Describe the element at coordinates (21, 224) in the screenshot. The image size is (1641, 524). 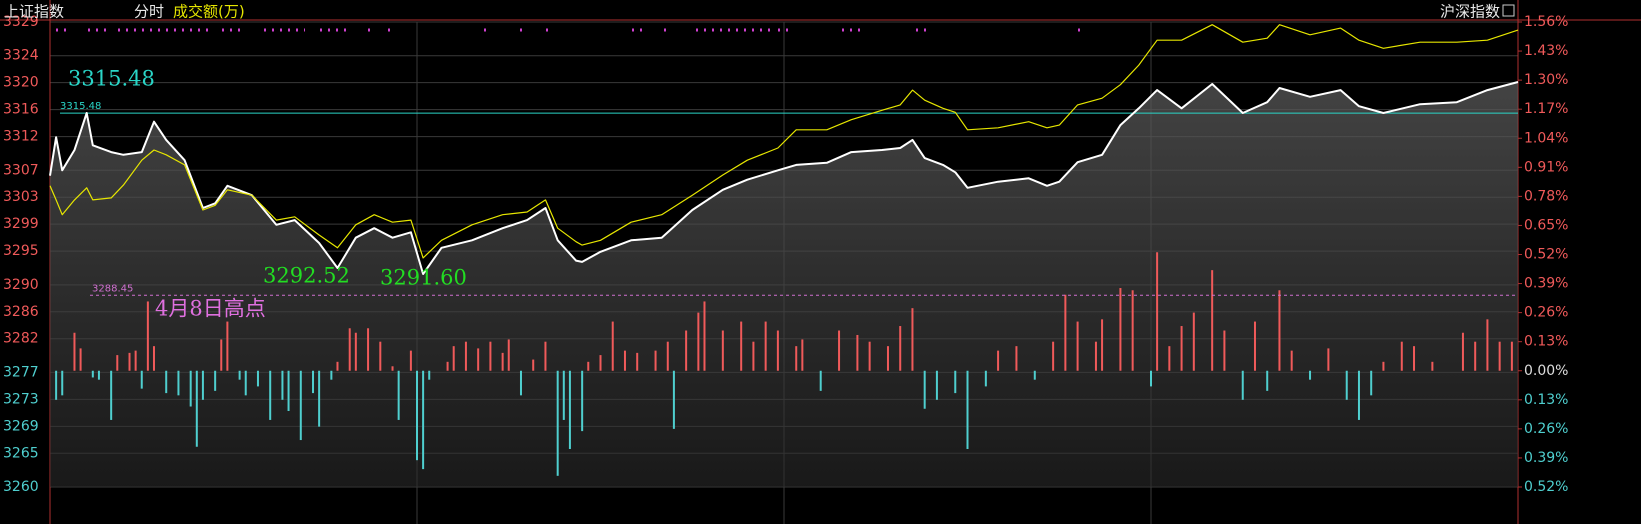
I see `y-tick-label: 3299` at that location.